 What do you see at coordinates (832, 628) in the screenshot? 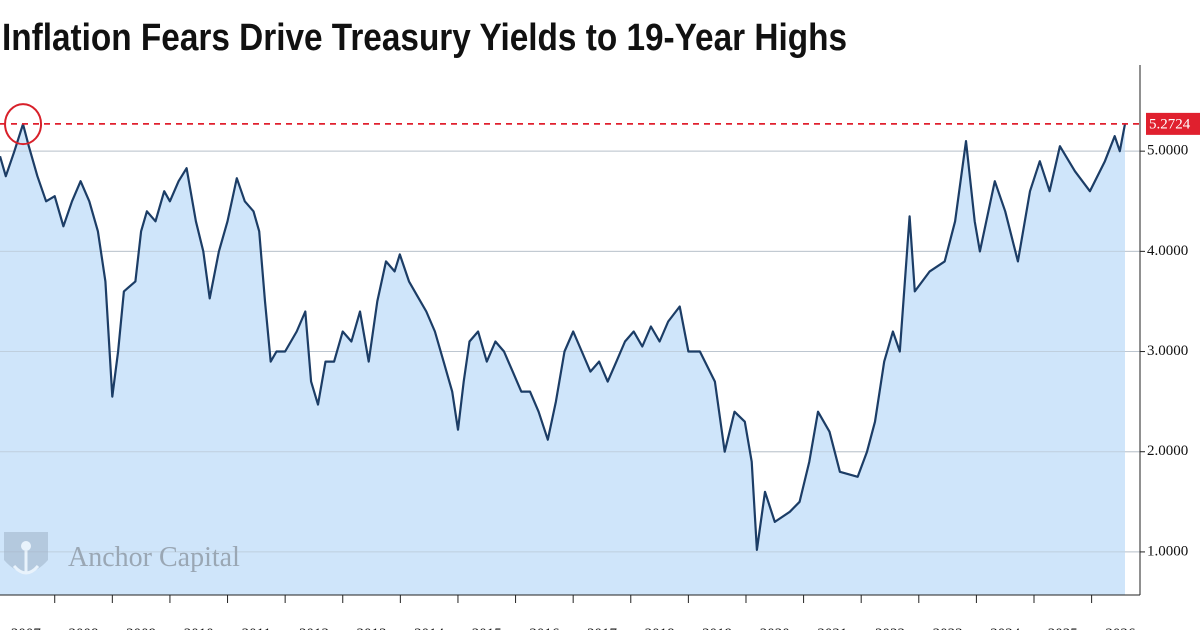
I see `x-tick-label: 2021` at bounding box center [832, 628].